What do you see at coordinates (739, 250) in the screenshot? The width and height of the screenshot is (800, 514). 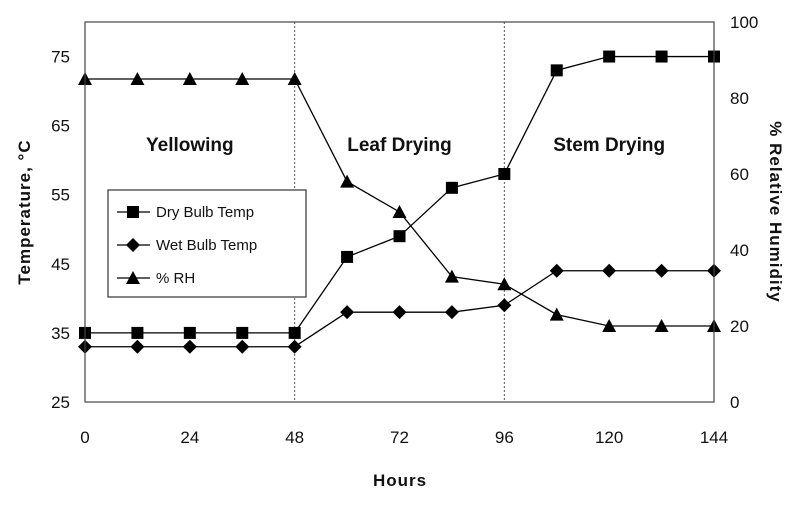 I see `y-right-tick-label: 40` at bounding box center [739, 250].